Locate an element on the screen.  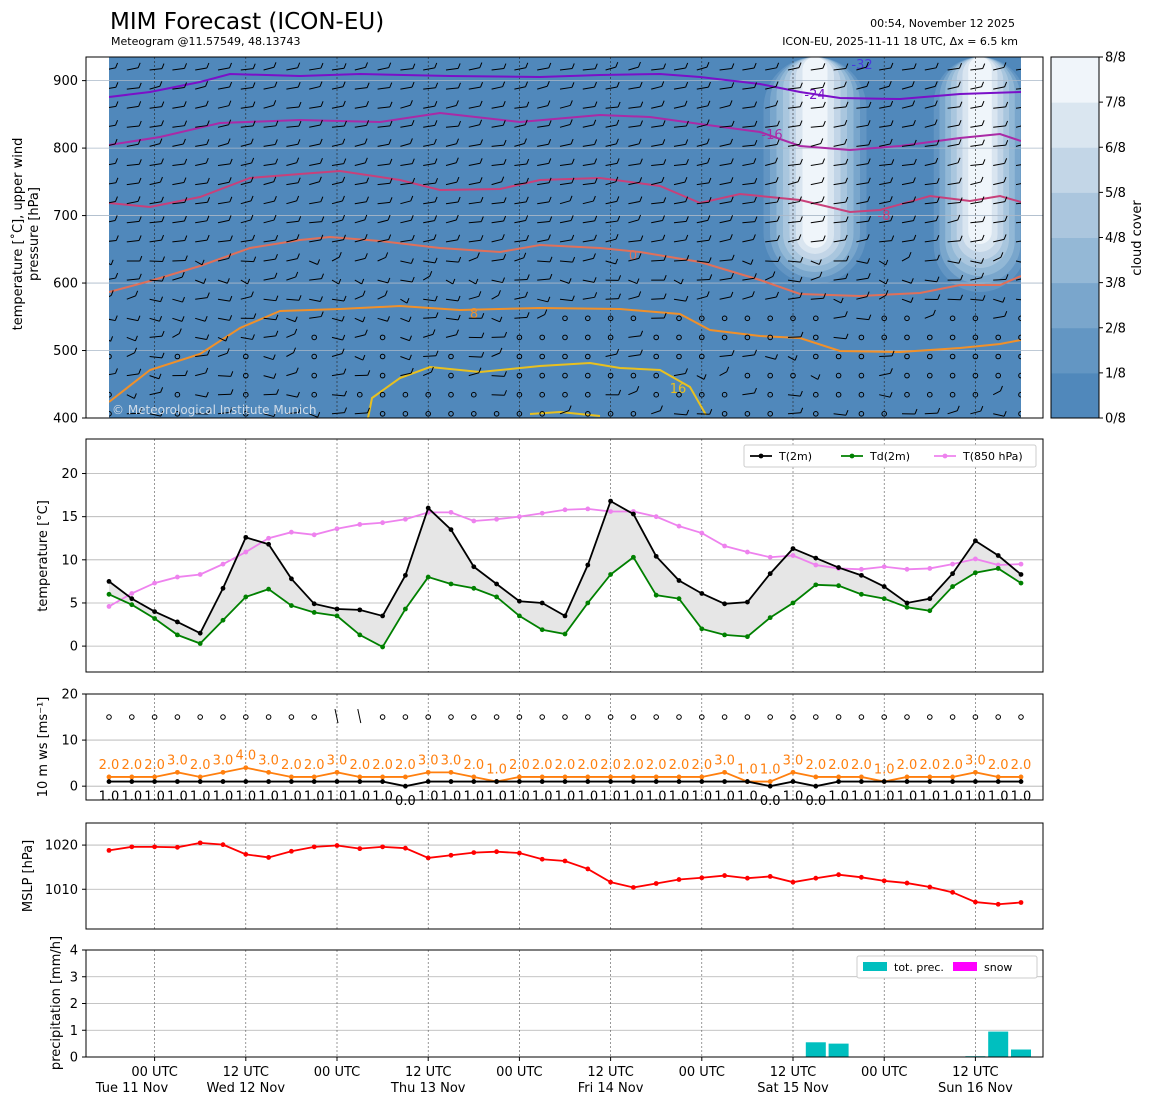
colorbar-tick-label: 8/8 is located at coordinates (1115, 58).